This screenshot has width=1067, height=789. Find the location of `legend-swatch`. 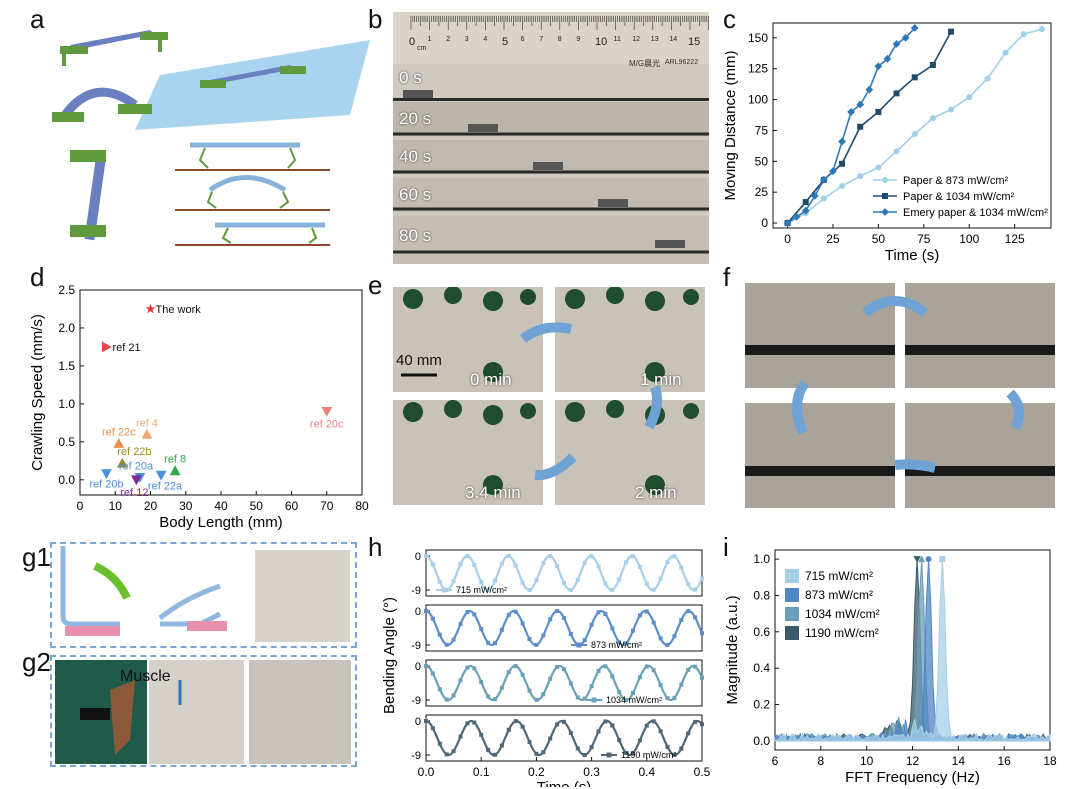

legend-swatch is located at coordinates (792, 576).